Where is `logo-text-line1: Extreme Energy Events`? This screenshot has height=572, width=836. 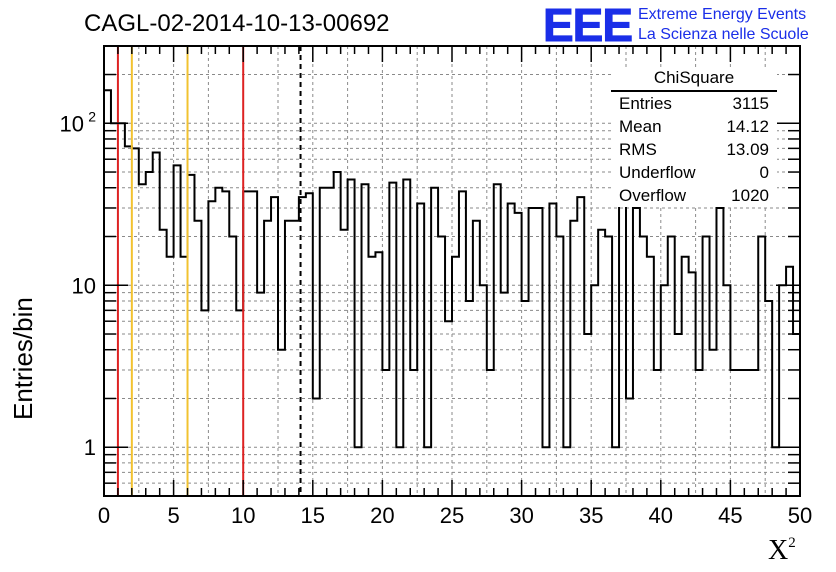
logo-text-line1: Extreme Energy Events is located at coordinates (722, 14).